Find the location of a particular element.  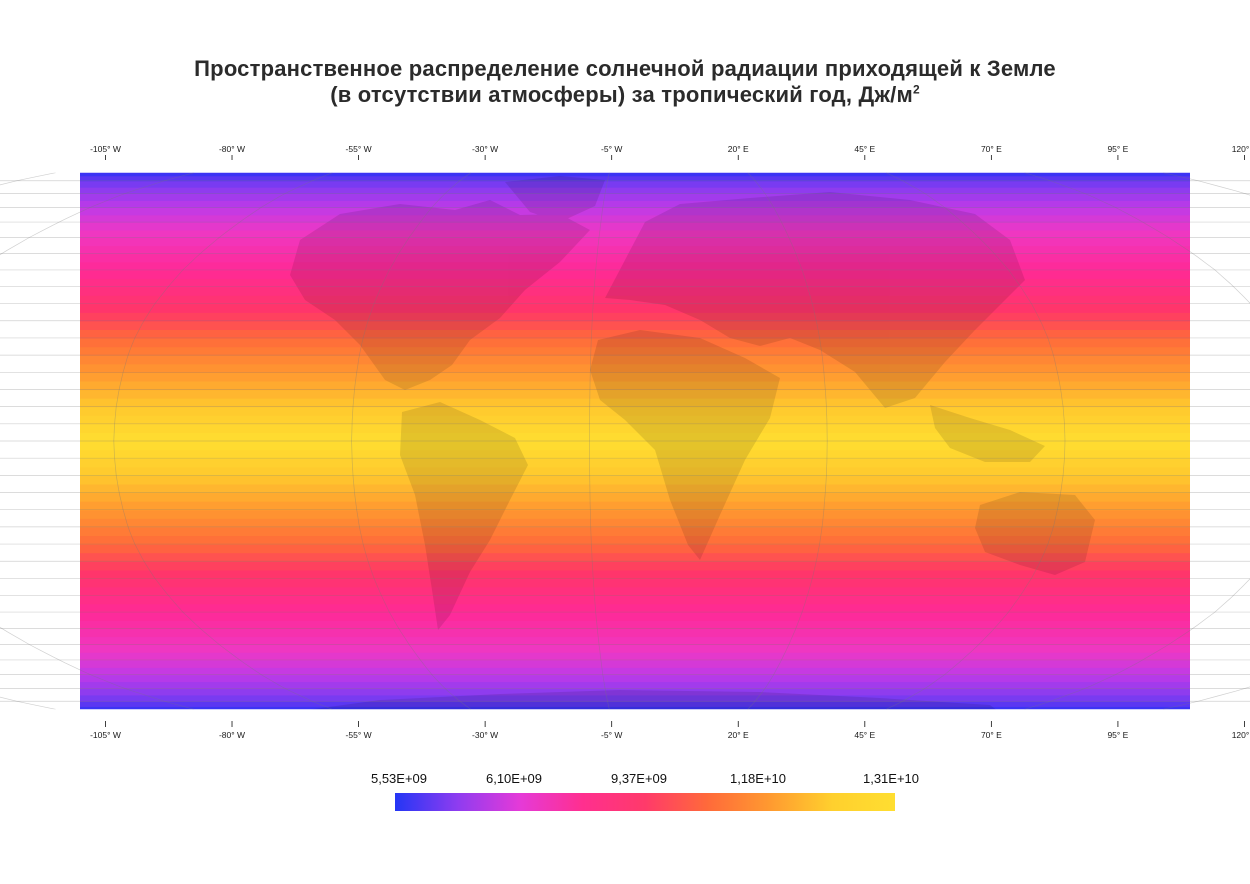

legend-label-min: 5,53E+09 is located at coordinates (399, 778).